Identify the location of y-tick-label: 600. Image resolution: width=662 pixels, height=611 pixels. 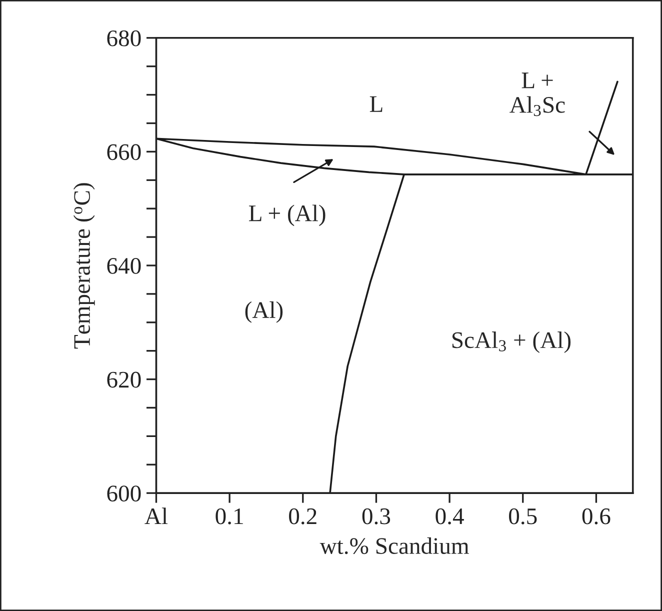
(124, 494).